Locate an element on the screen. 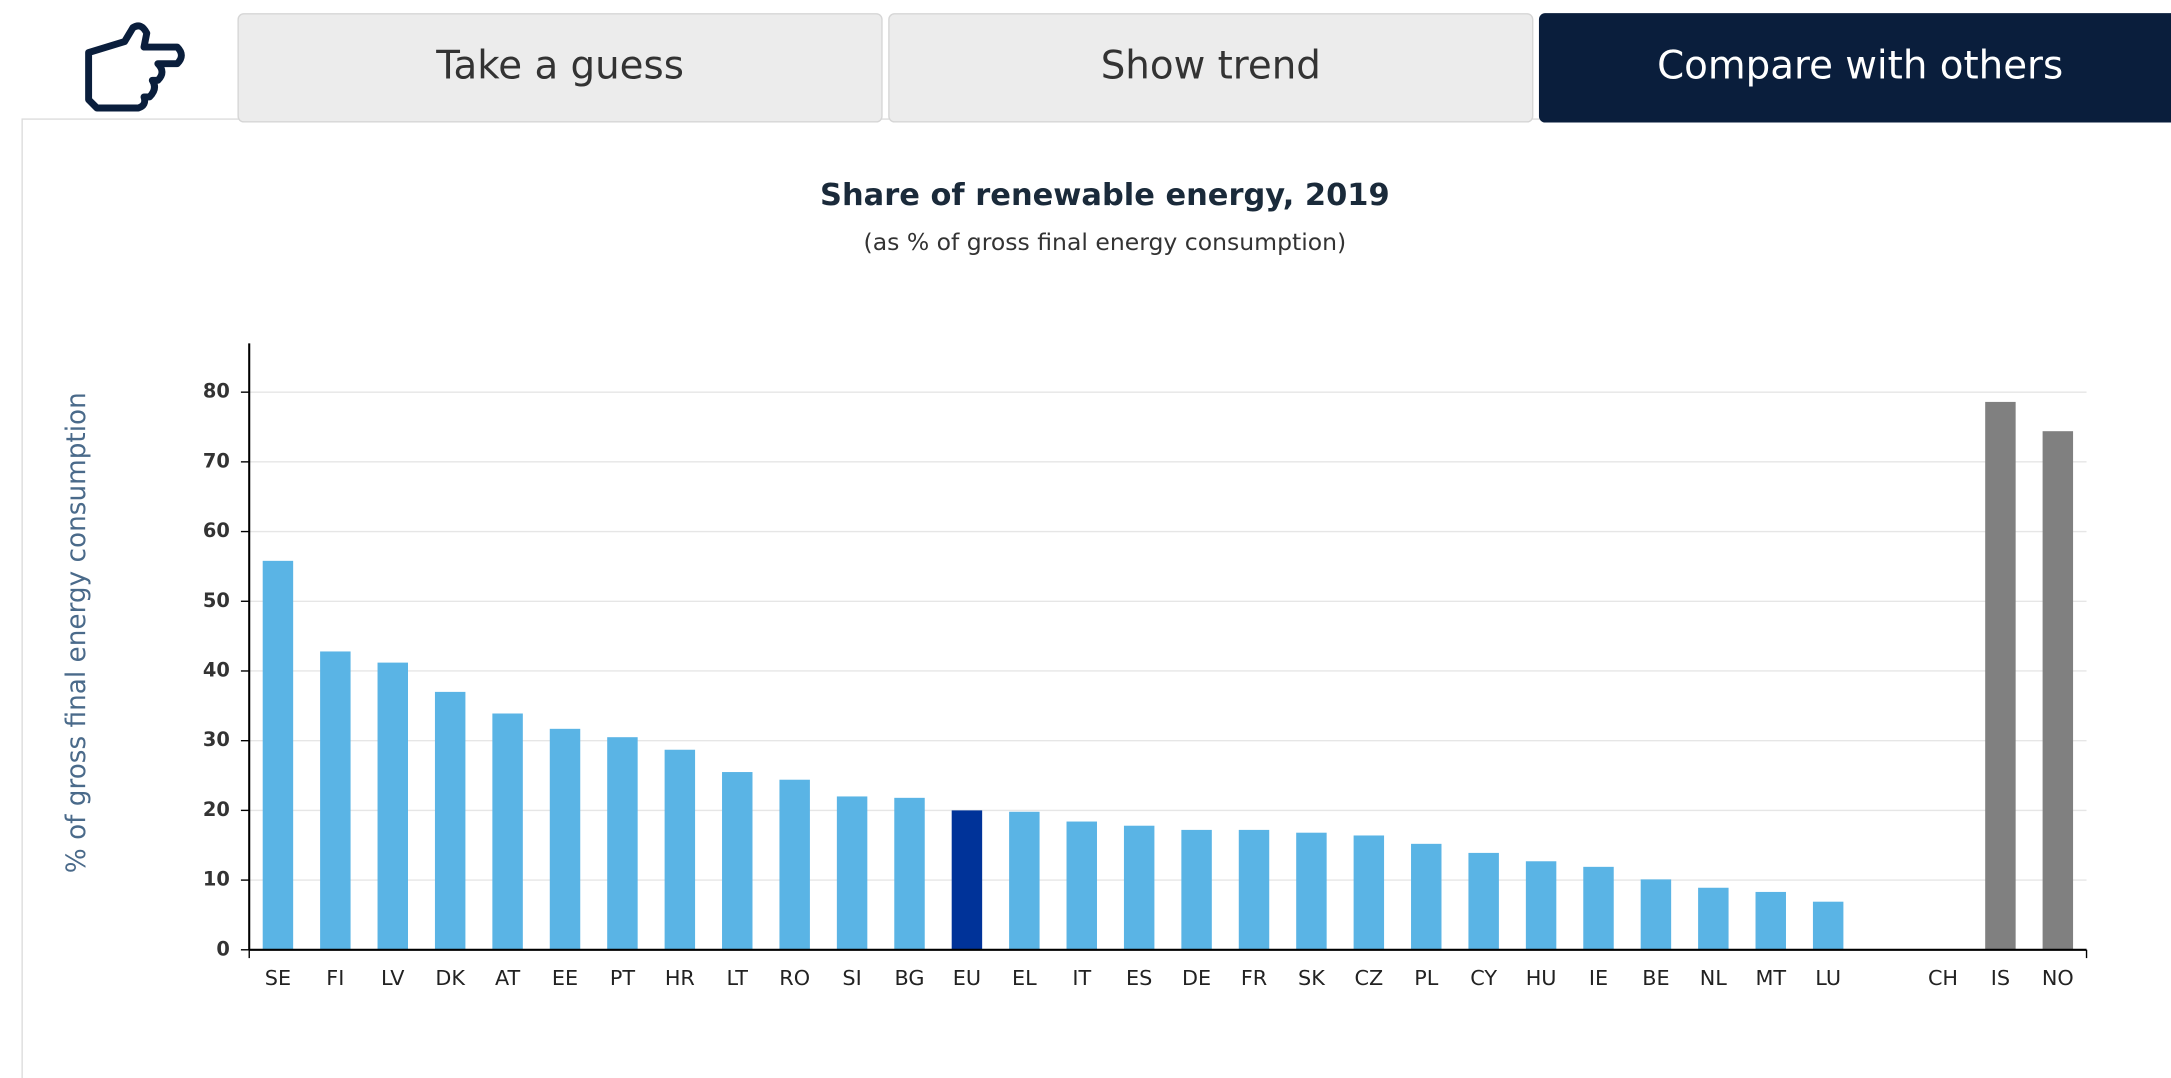 This screenshot has width=2171, height=1078. x-tick-label: FR is located at coordinates (1254, 978).